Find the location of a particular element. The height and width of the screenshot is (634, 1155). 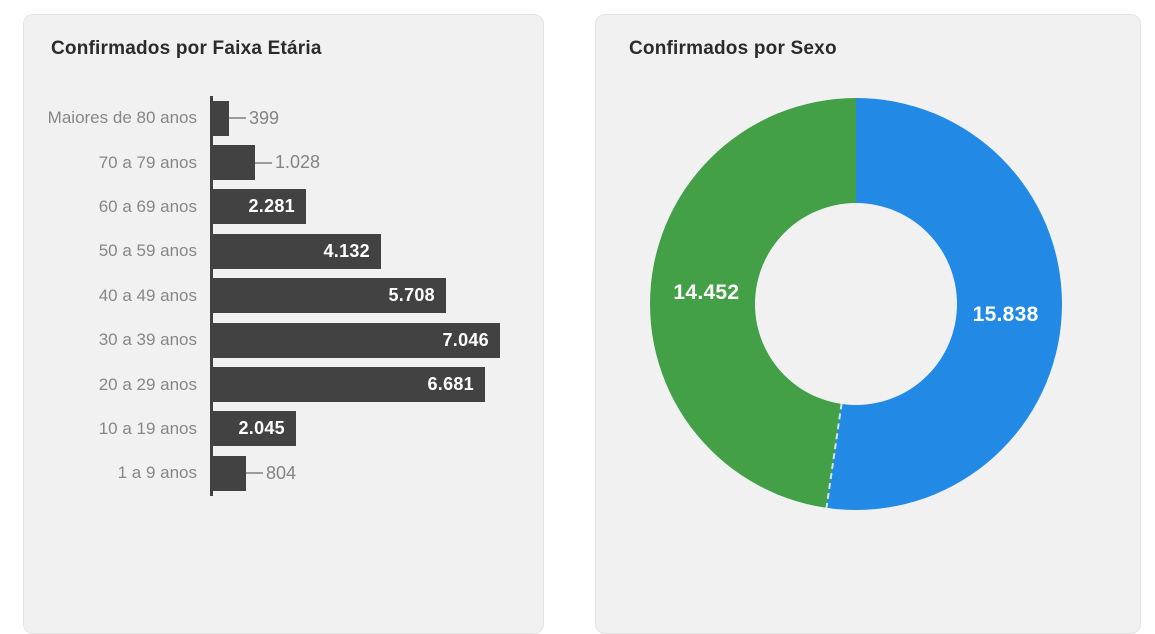

bar-track: 1.028 is located at coordinates (376, 162).